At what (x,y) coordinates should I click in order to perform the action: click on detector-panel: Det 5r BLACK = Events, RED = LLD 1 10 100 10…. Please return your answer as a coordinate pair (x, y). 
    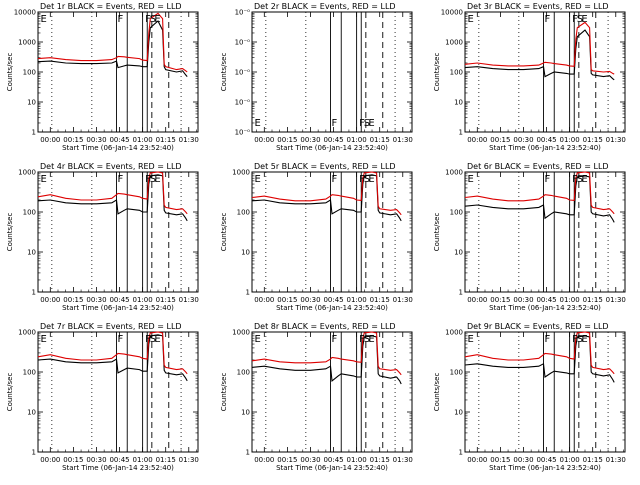
    Looking at the image, I should click on (316, 237).